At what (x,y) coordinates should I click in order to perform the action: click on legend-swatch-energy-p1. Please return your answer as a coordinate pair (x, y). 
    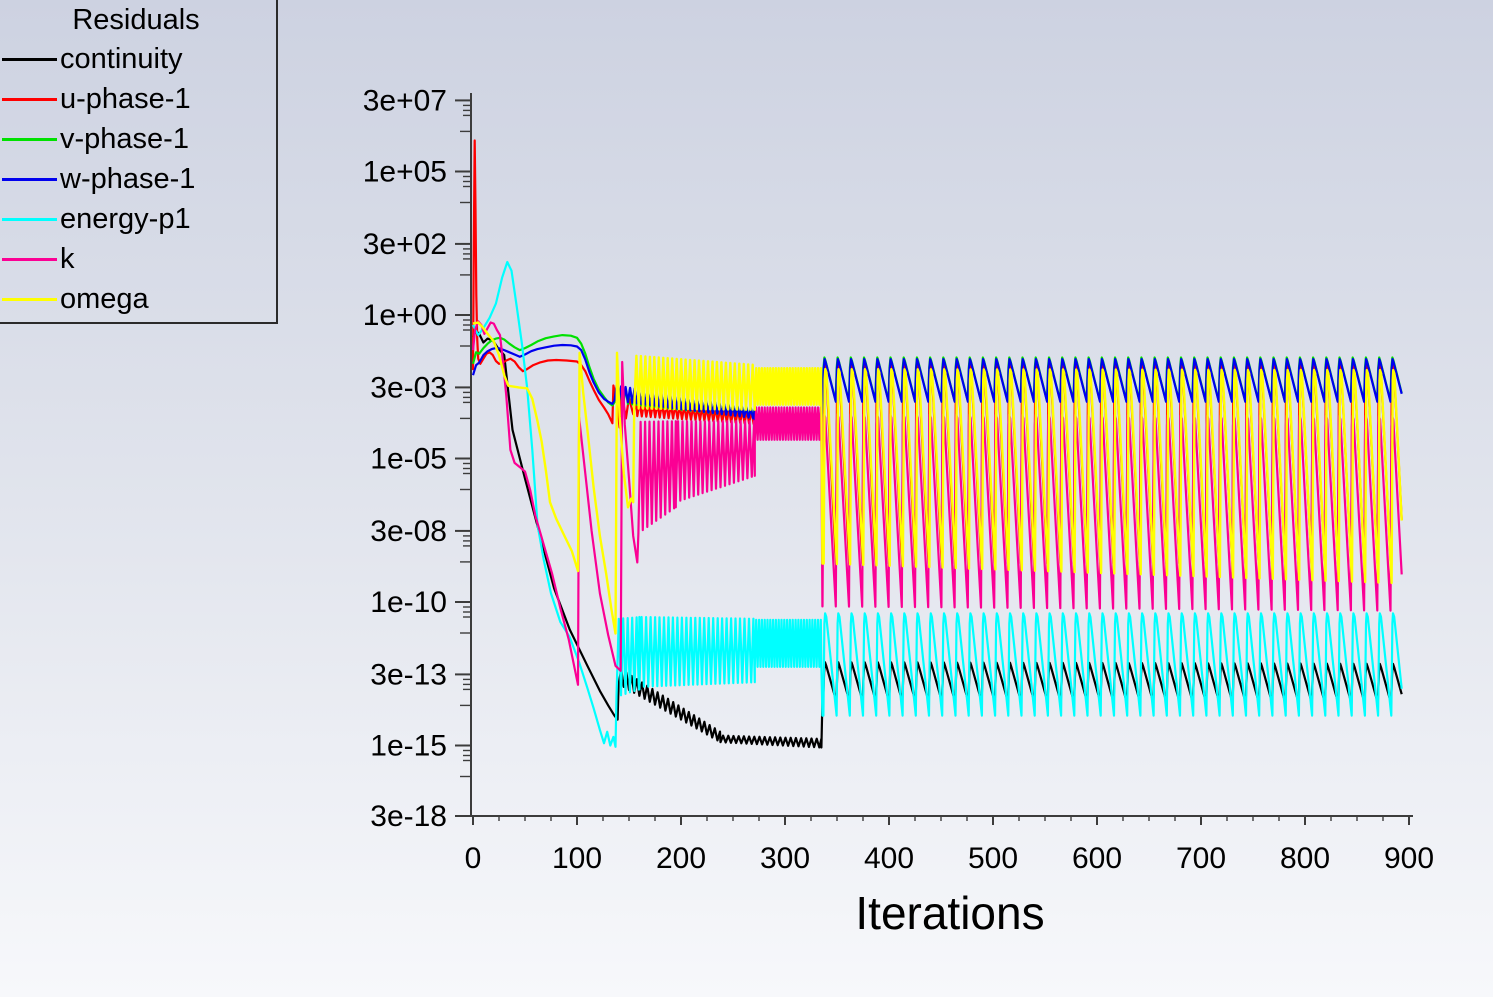
    Looking at the image, I should click on (29, 219).